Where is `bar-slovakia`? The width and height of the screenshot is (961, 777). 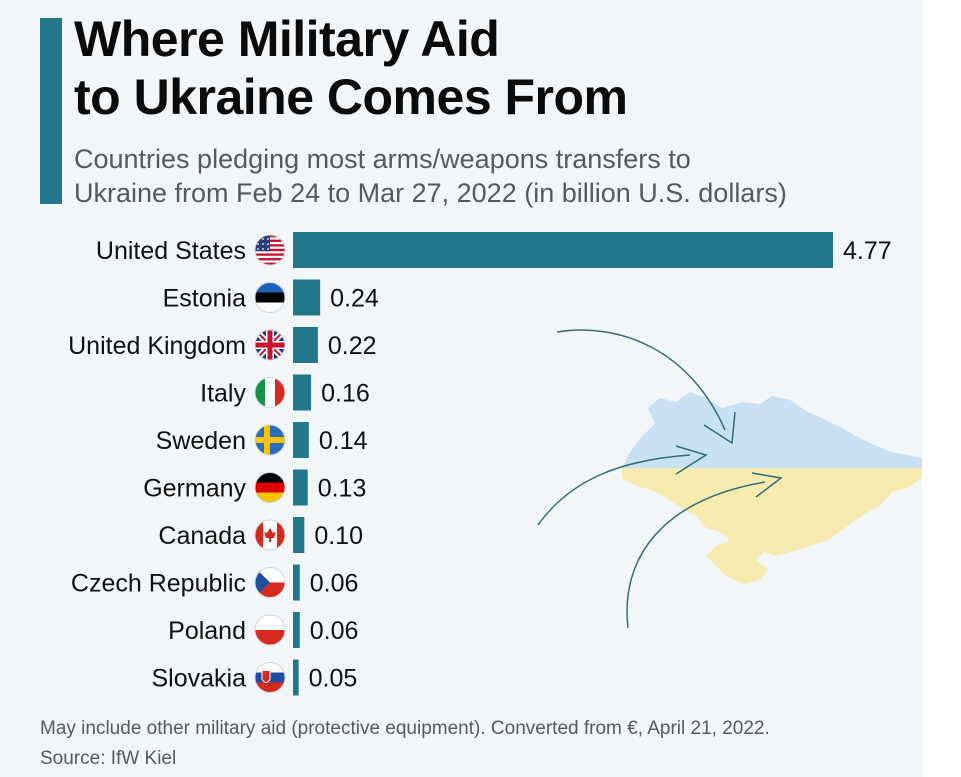 bar-slovakia is located at coordinates (296, 677).